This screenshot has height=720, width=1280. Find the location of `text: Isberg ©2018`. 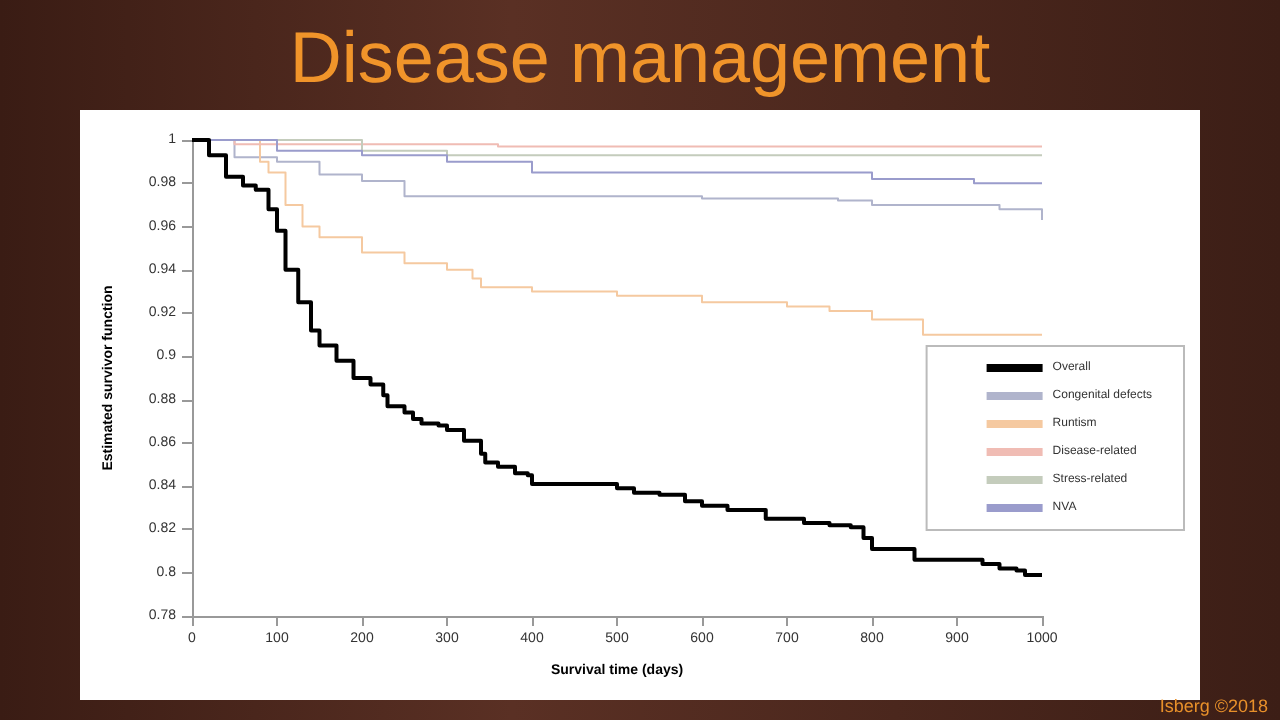

text: Isberg ©2018 is located at coordinates (1213, 706).